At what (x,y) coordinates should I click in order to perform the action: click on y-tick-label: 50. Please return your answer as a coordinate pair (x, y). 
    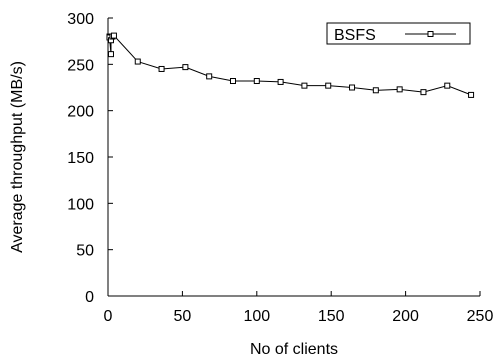
    Looking at the image, I should click on (85, 251).